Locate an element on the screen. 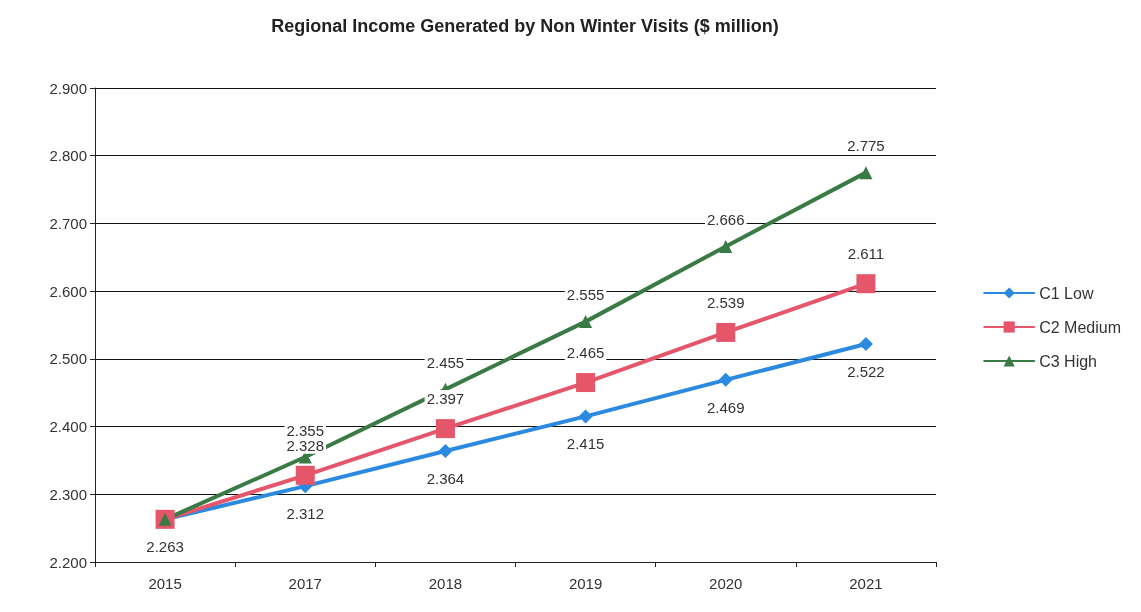 This screenshot has width=1141, height=612. data-label: 2.469 is located at coordinates (725, 407).